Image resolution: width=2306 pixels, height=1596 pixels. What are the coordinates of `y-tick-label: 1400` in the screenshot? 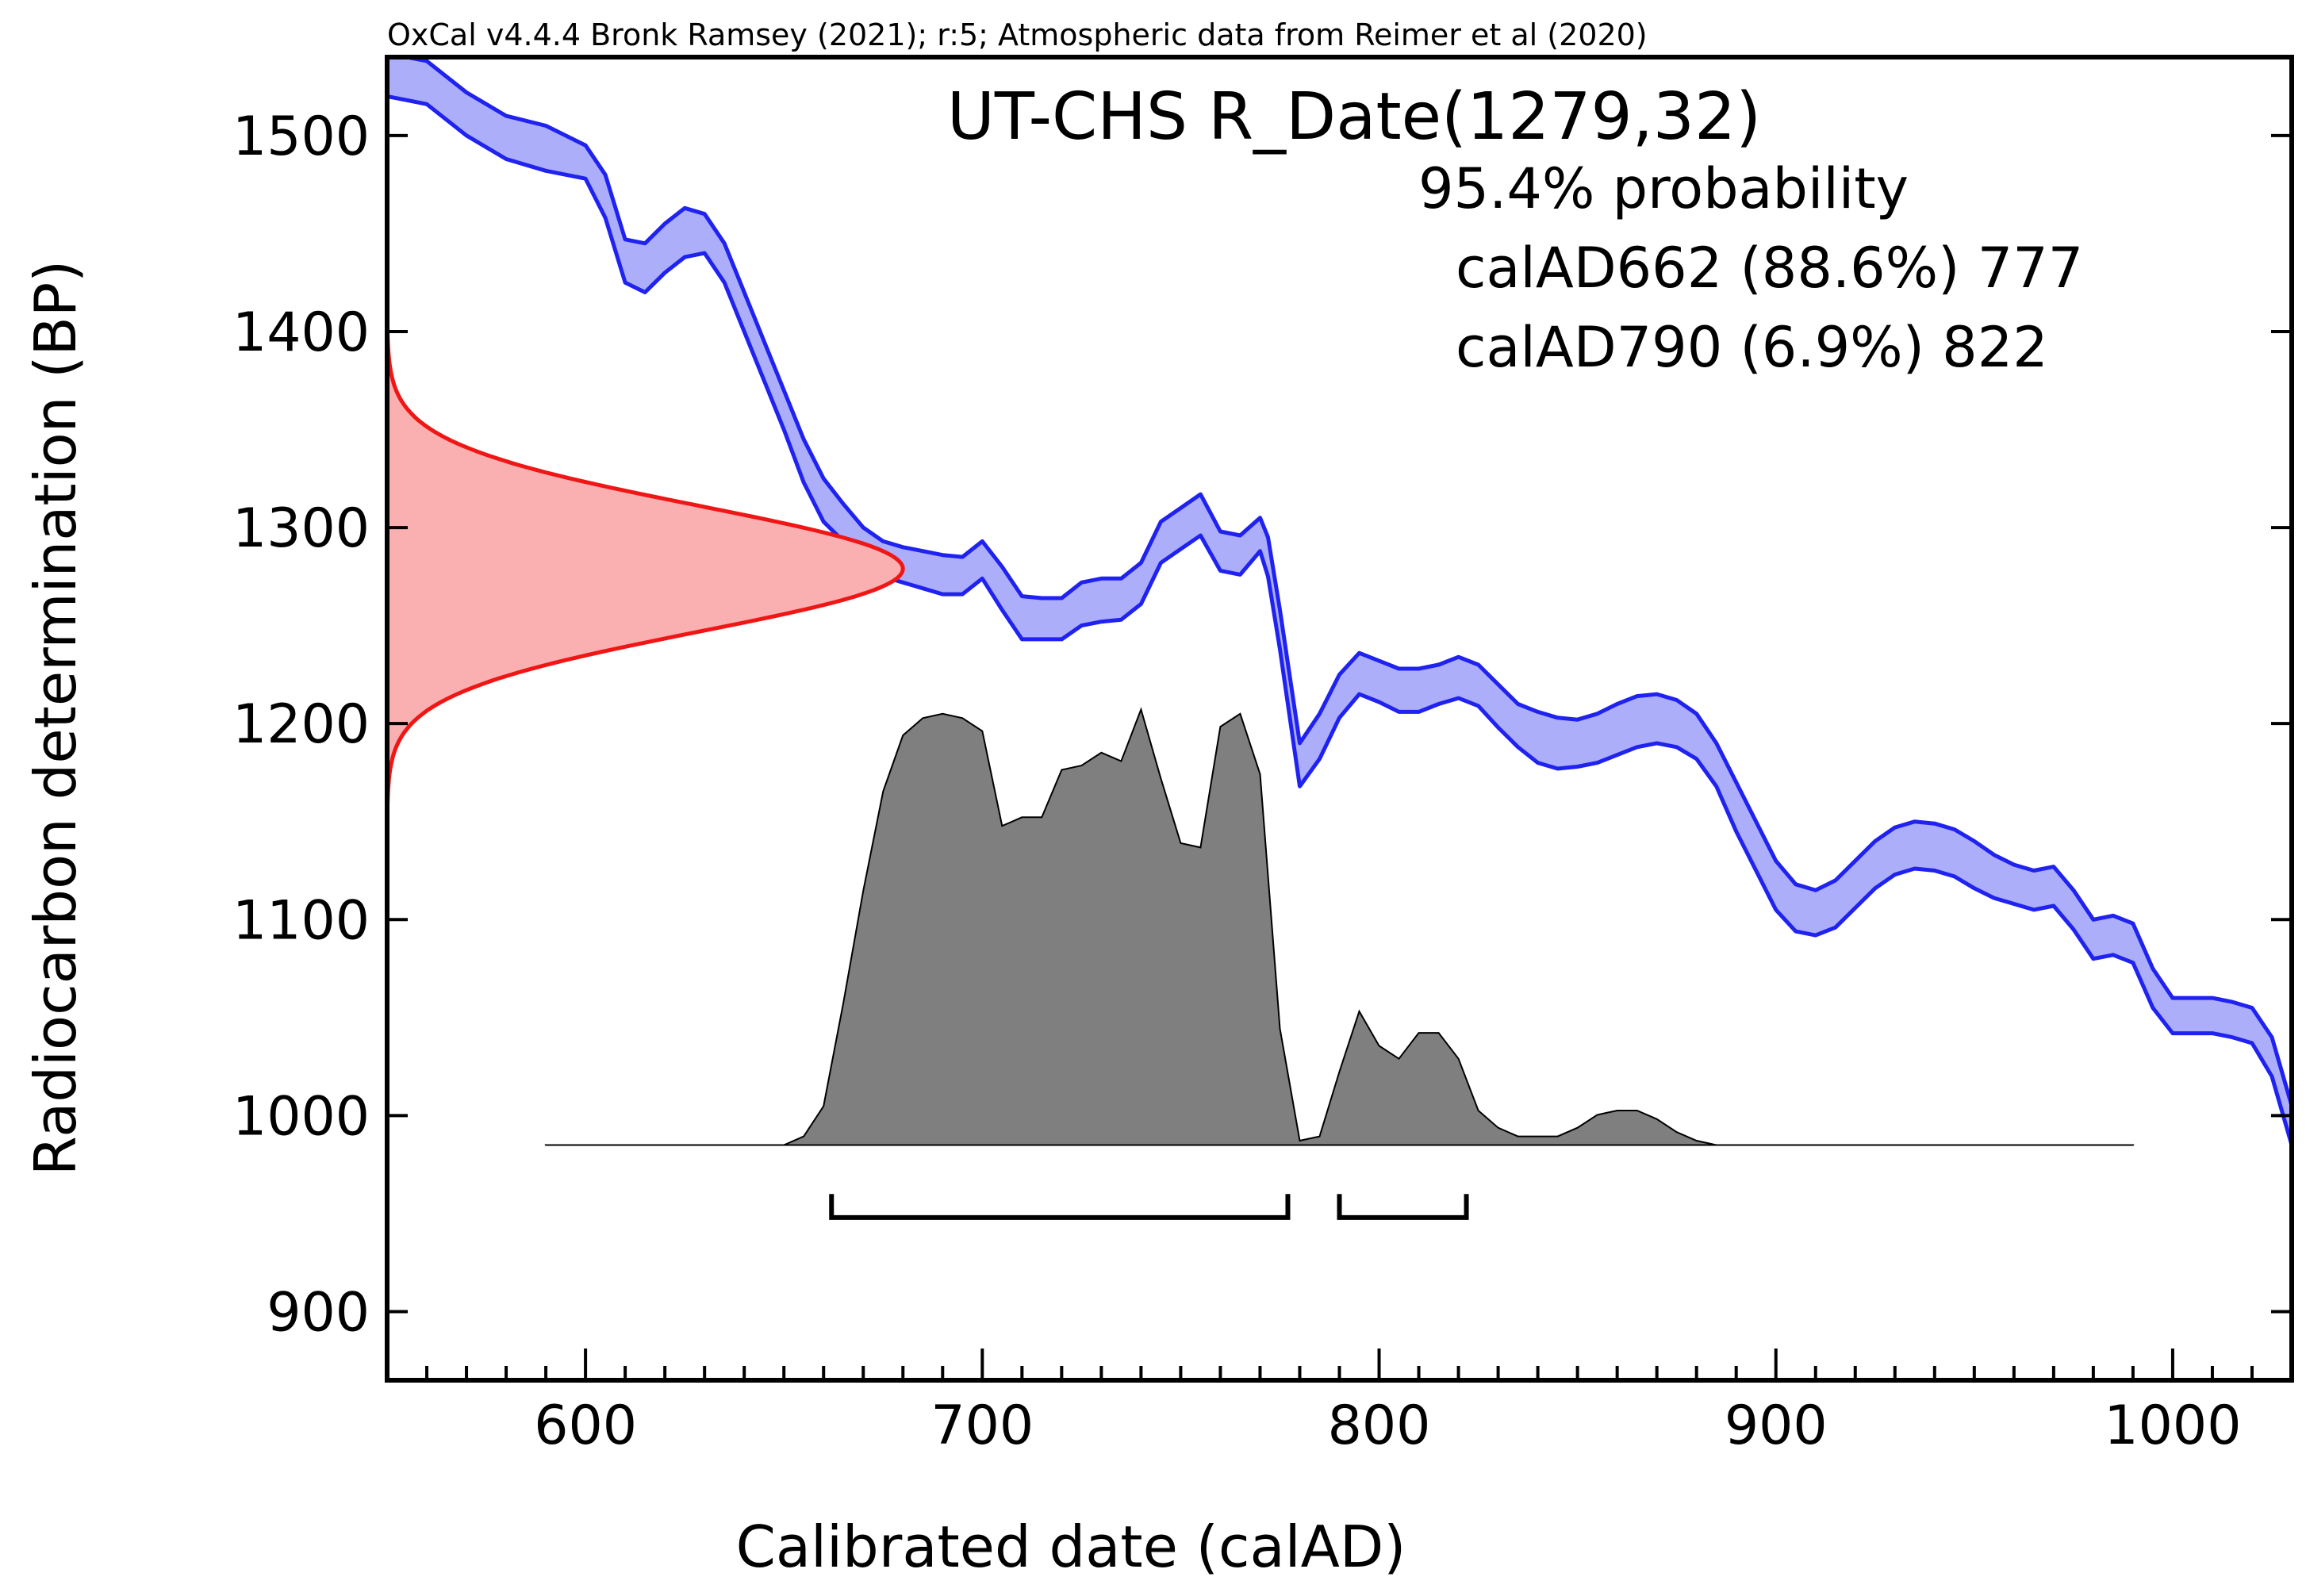 It's located at (301, 332).